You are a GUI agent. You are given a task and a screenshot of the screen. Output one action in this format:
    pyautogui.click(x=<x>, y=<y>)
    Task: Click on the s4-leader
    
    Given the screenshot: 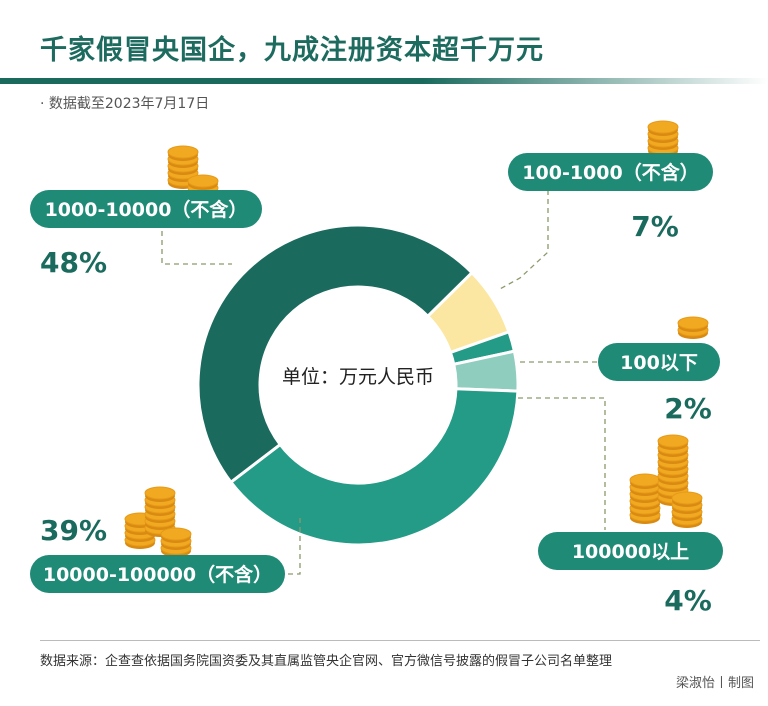 What is the action you would take?
    pyautogui.click(x=562, y=463)
    